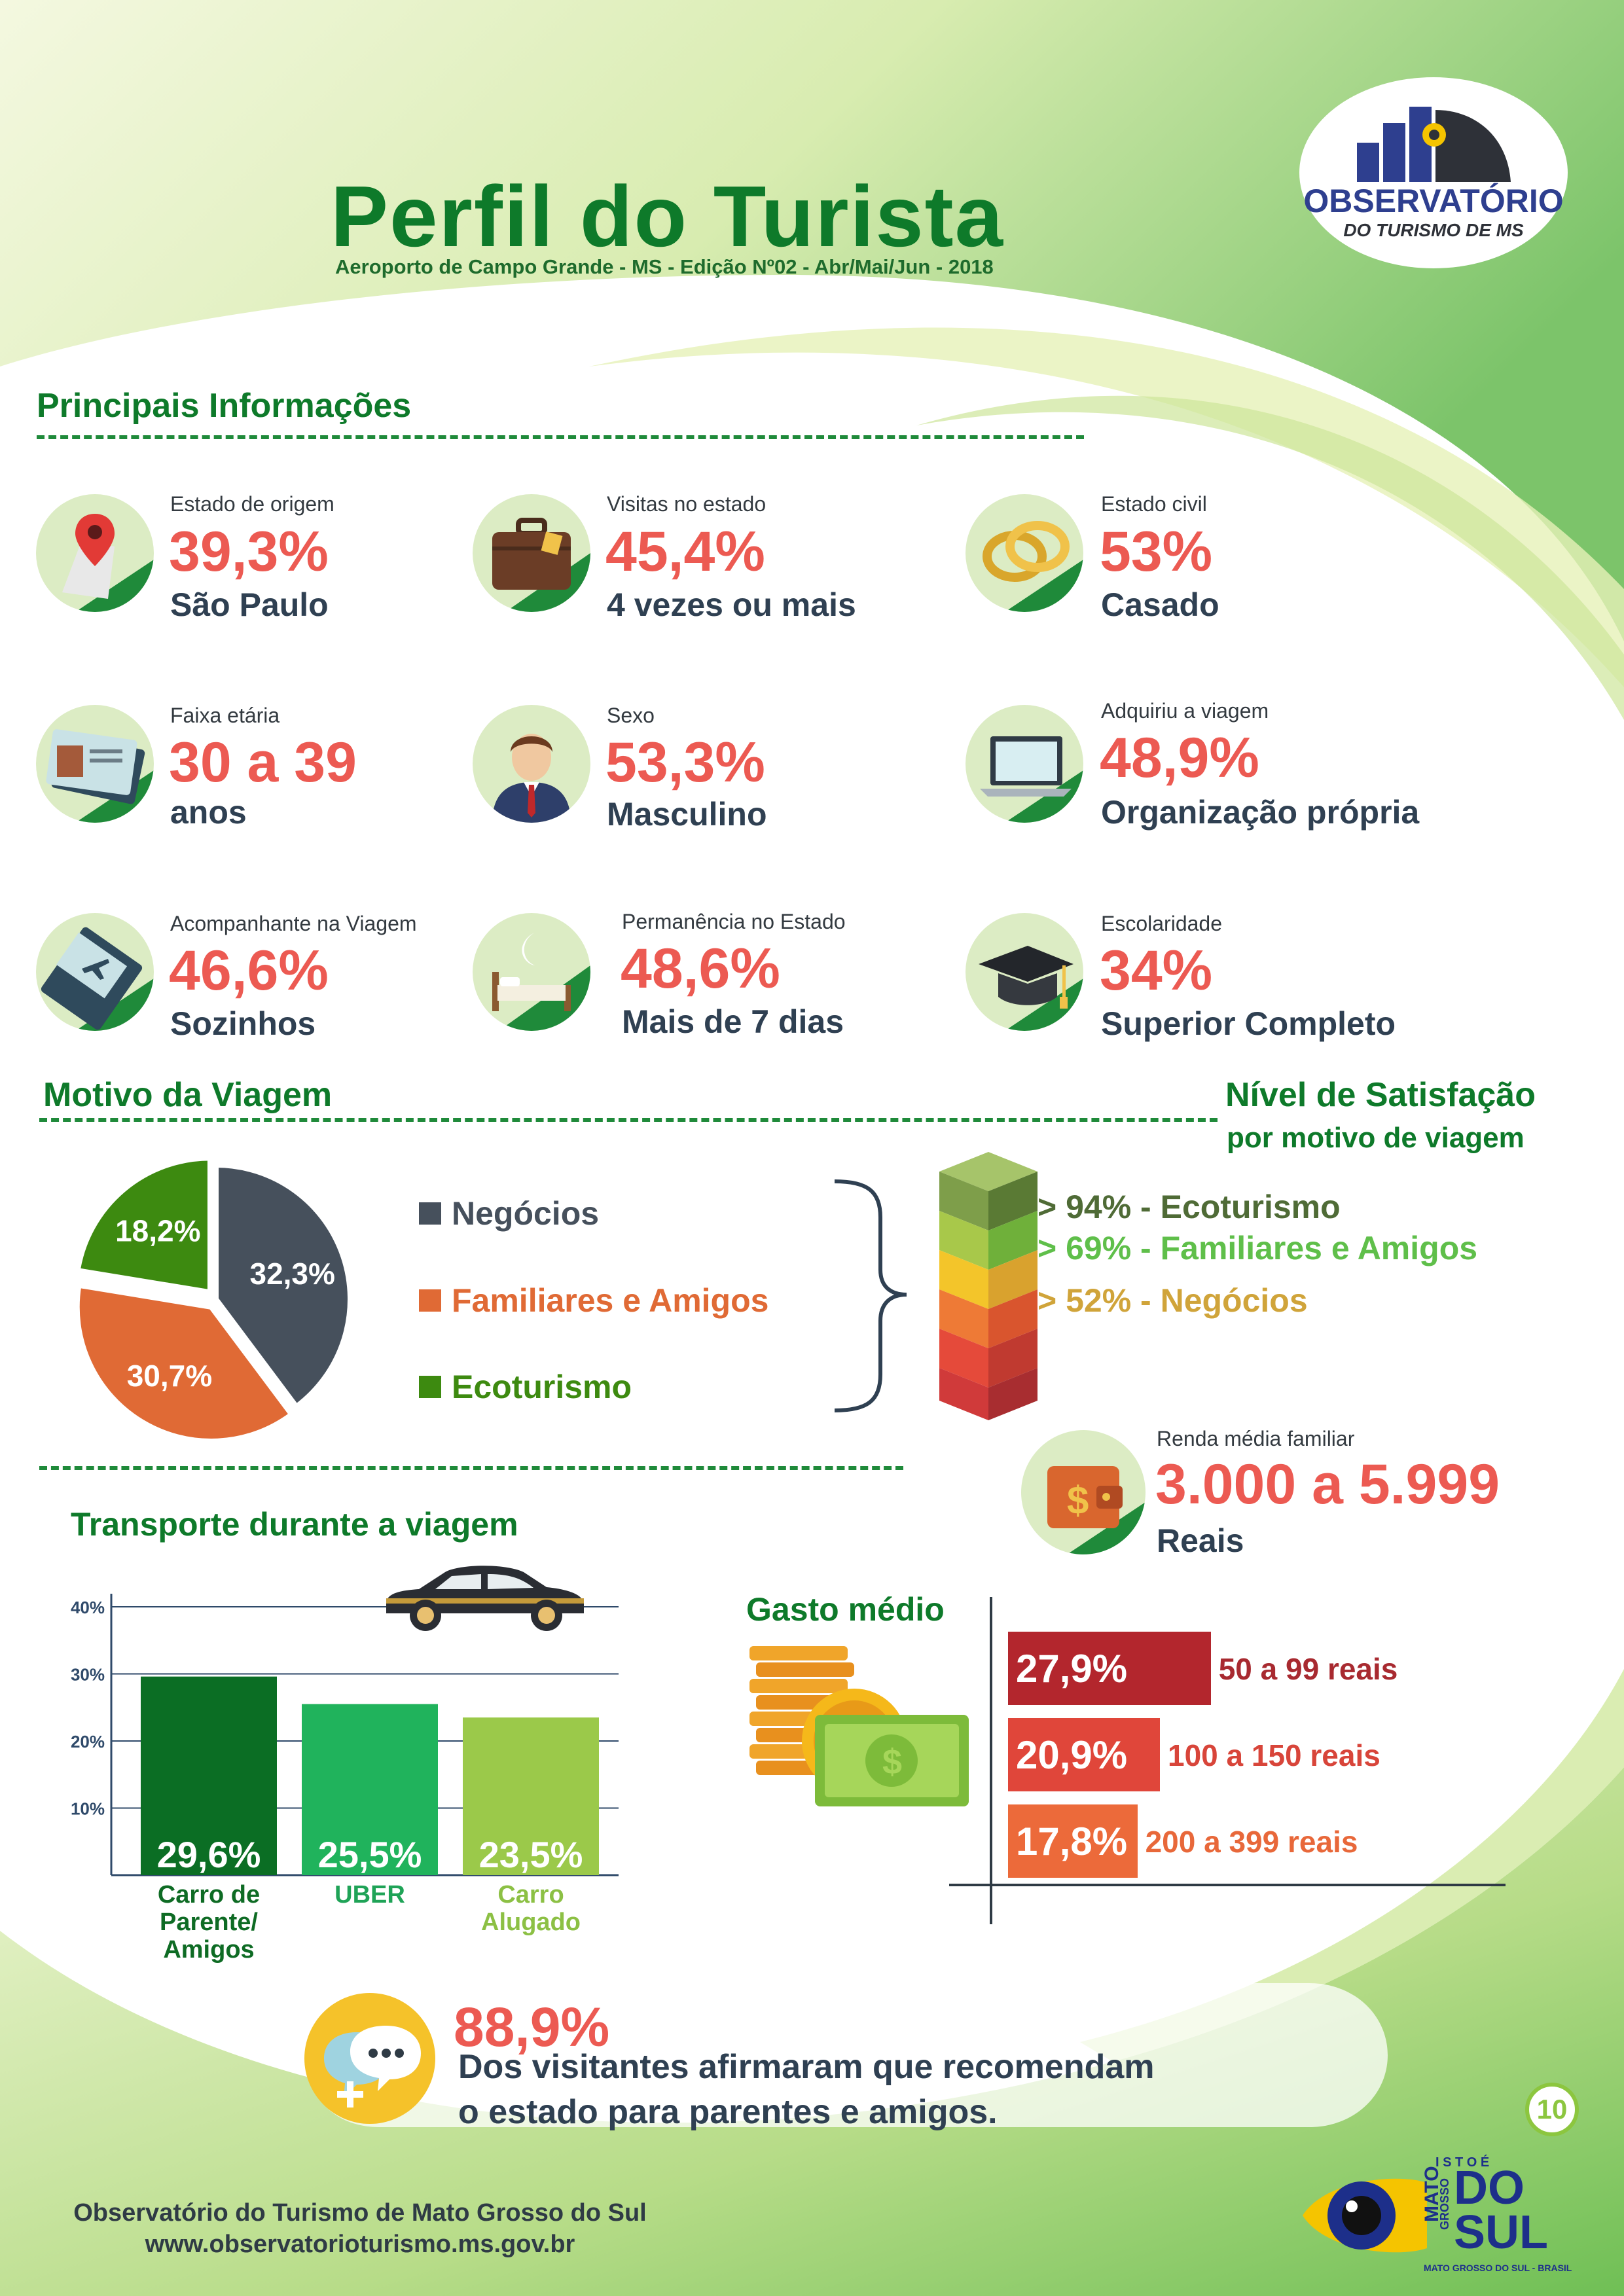  I want to click on page-number: 10, so click(1552, 2109).